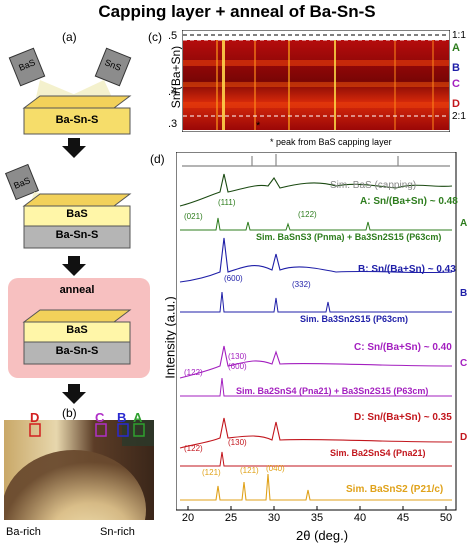 Image resolution: width=474 pixels, height=549 pixels. I want to click on sample-photo, so click(79, 470).